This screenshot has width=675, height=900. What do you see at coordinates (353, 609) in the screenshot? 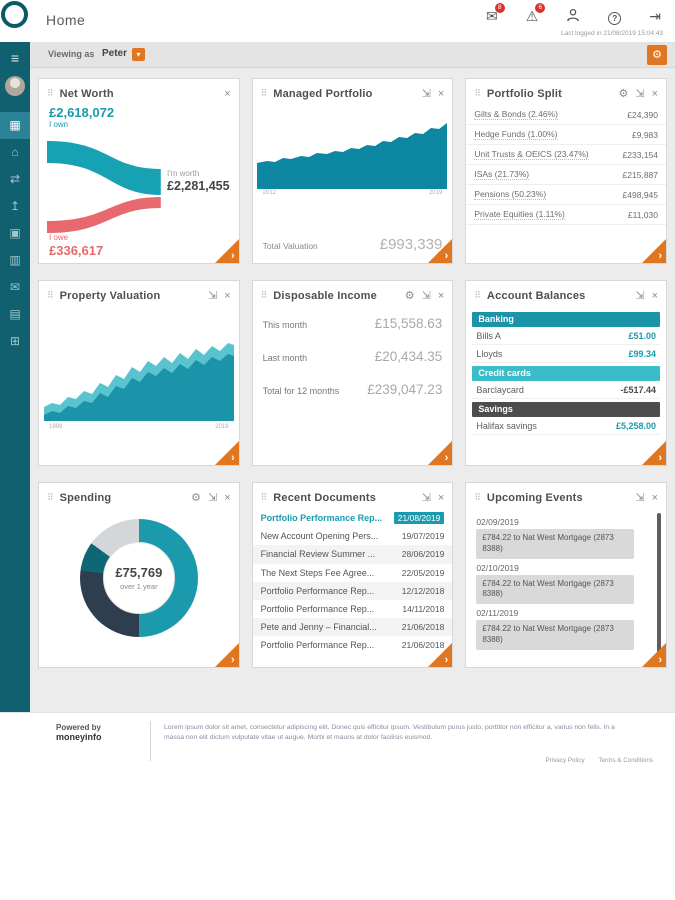
I see `document-row: Portfolio Performance Rep... 14/11/2018` at bounding box center [353, 609].